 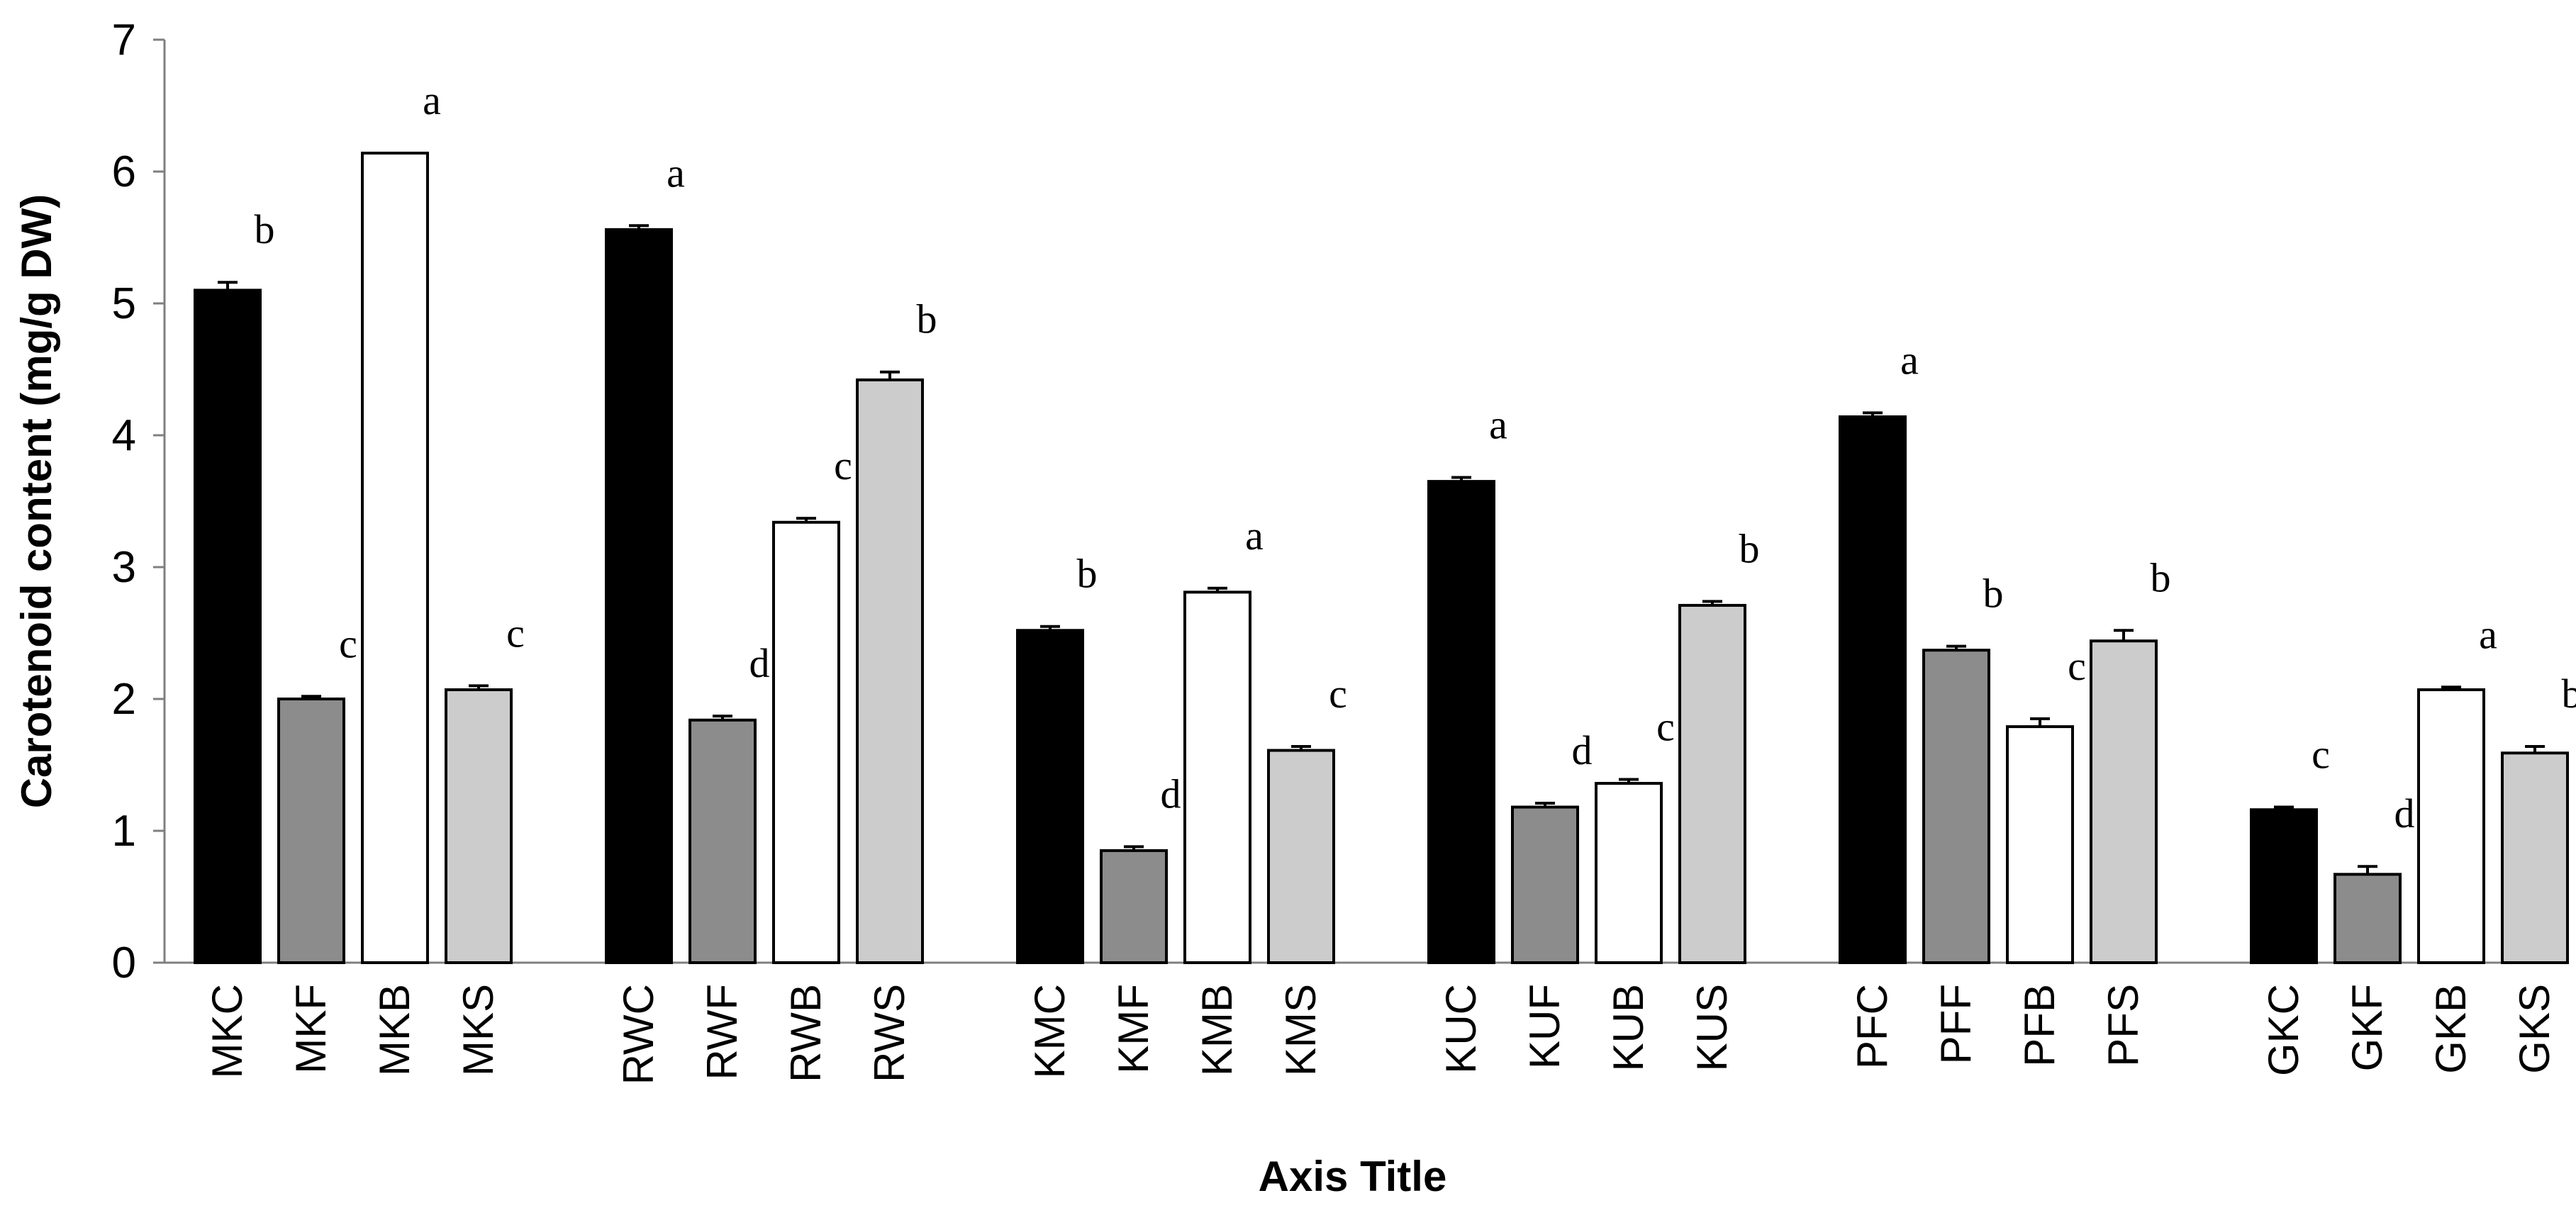 What do you see at coordinates (124, 303) in the screenshot?
I see `y-tick-label: 5` at bounding box center [124, 303].